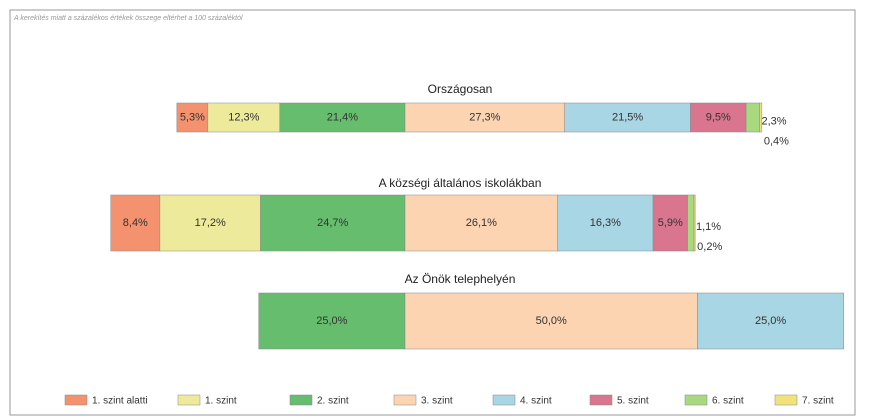  Describe the element at coordinates (460, 279) in the screenshot. I see `bar-title: Az Önök telephelyén` at that location.